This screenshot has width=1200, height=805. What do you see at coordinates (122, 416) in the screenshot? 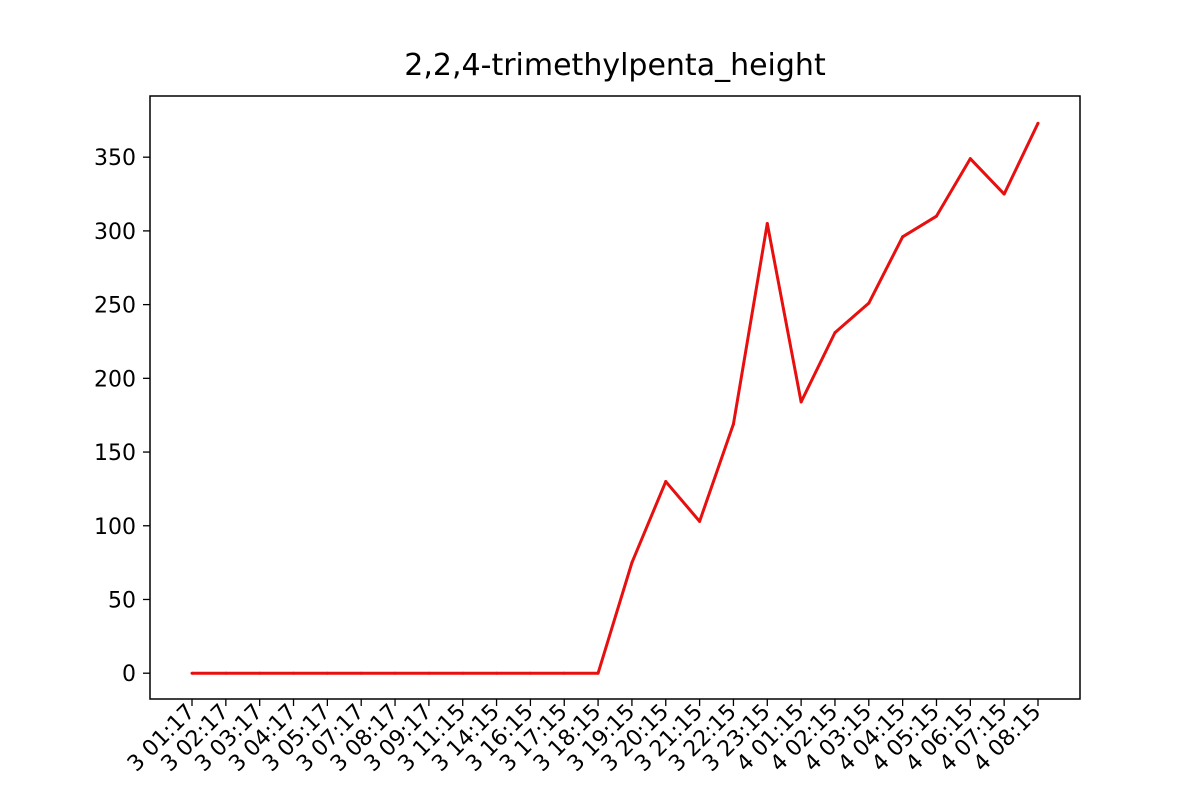
I see `y-axis: 0 50 100 150 200 250 300 350` at bounding box center [122, 416].